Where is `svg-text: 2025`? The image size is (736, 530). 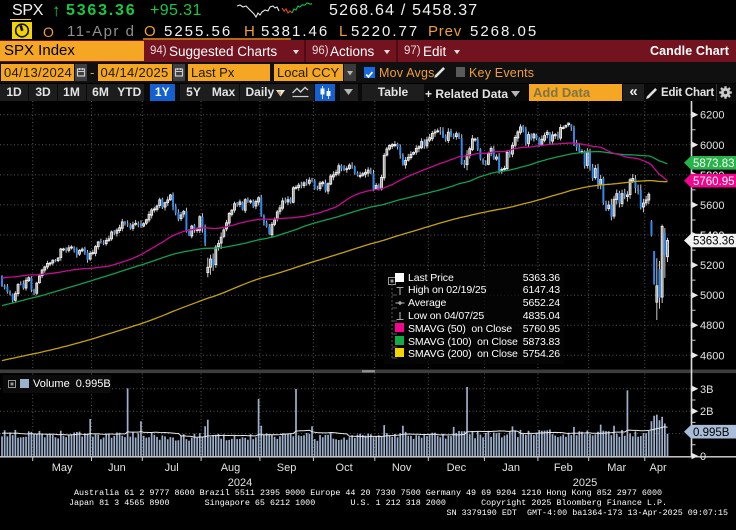
svg-text: 2025 is located at coordinates (585, 482).